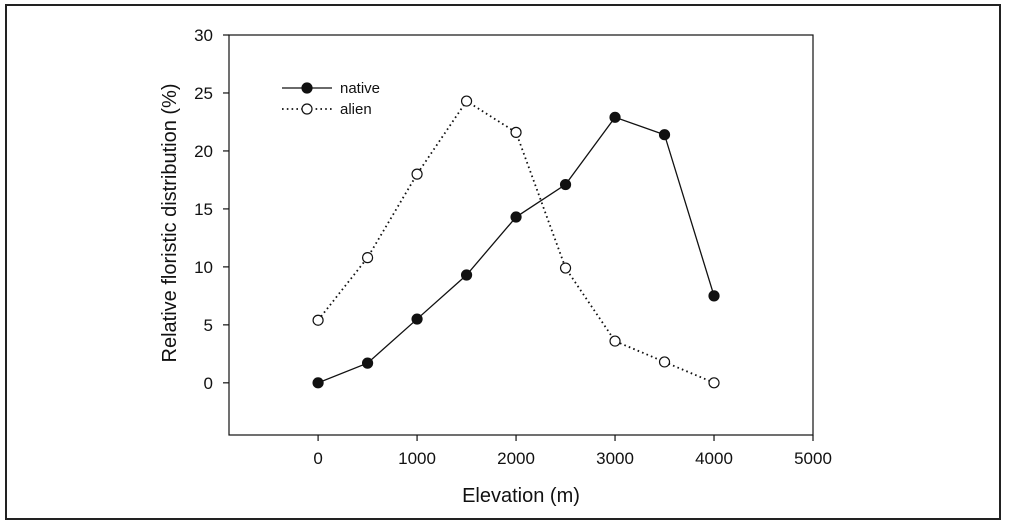  Describe the element at coordinates (615, 458) in the screenshot. I see `x-tick-label: 3000` at that location.